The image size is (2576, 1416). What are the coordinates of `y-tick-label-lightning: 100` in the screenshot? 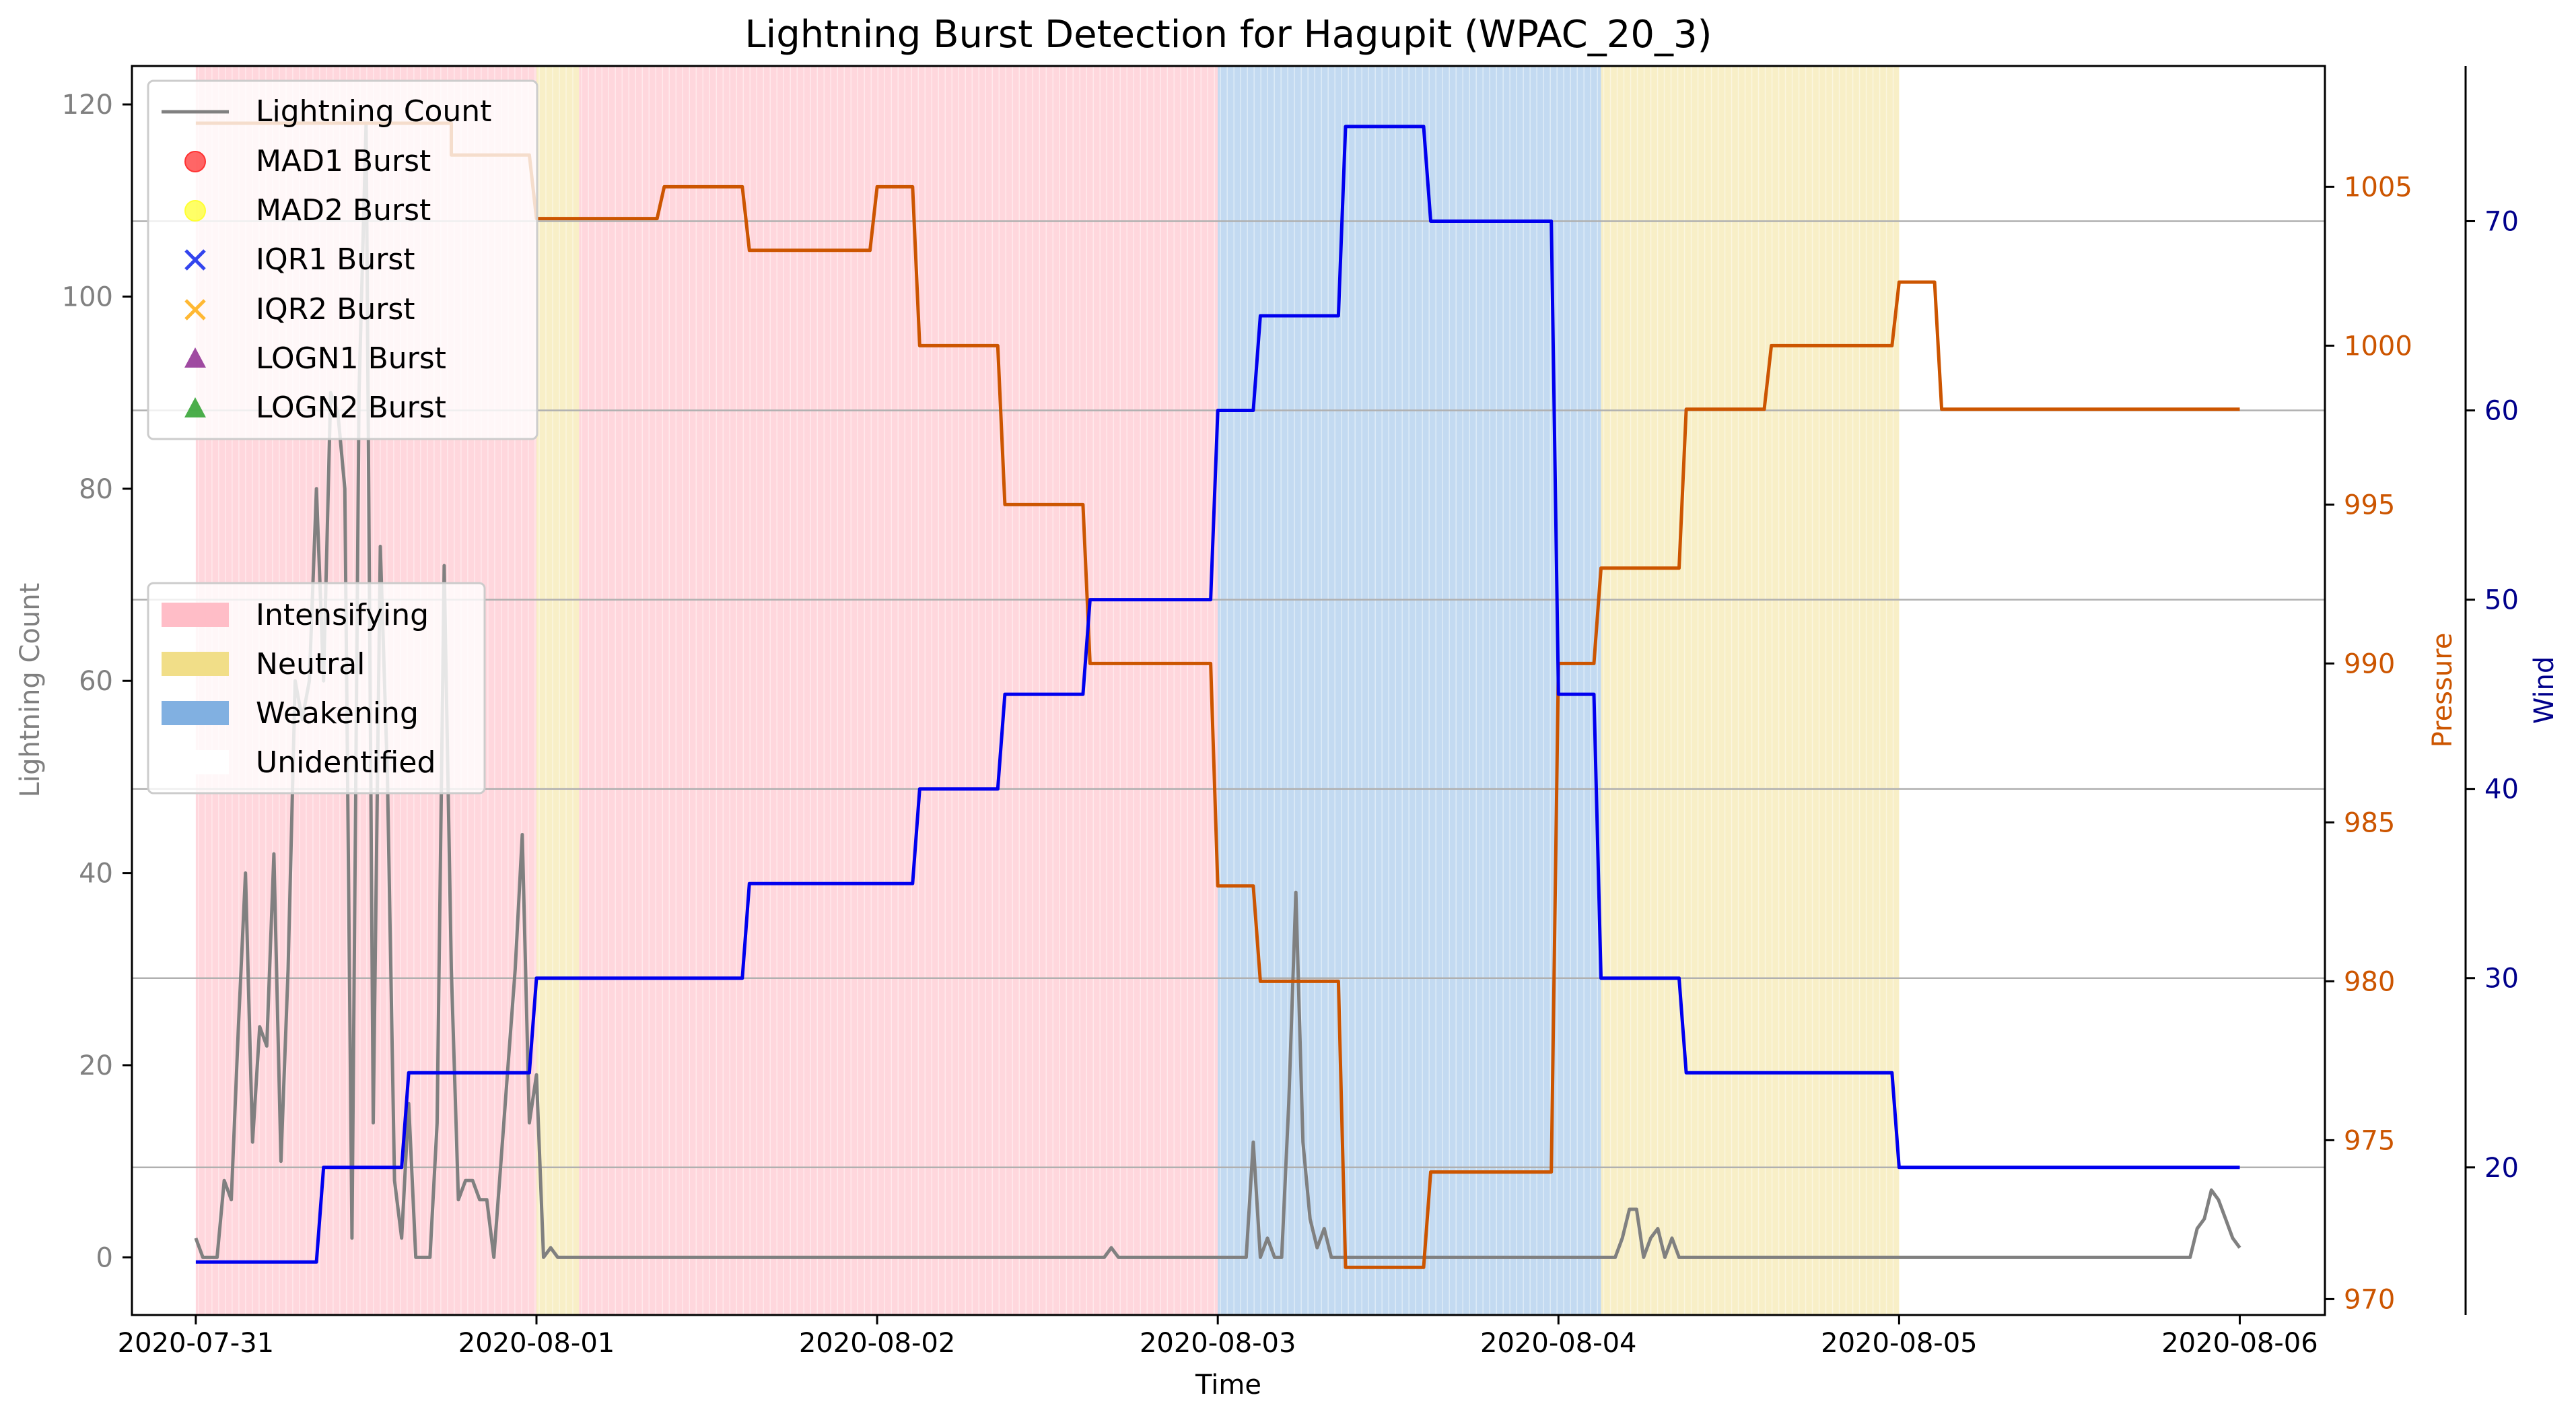 It's located at (87, 296).